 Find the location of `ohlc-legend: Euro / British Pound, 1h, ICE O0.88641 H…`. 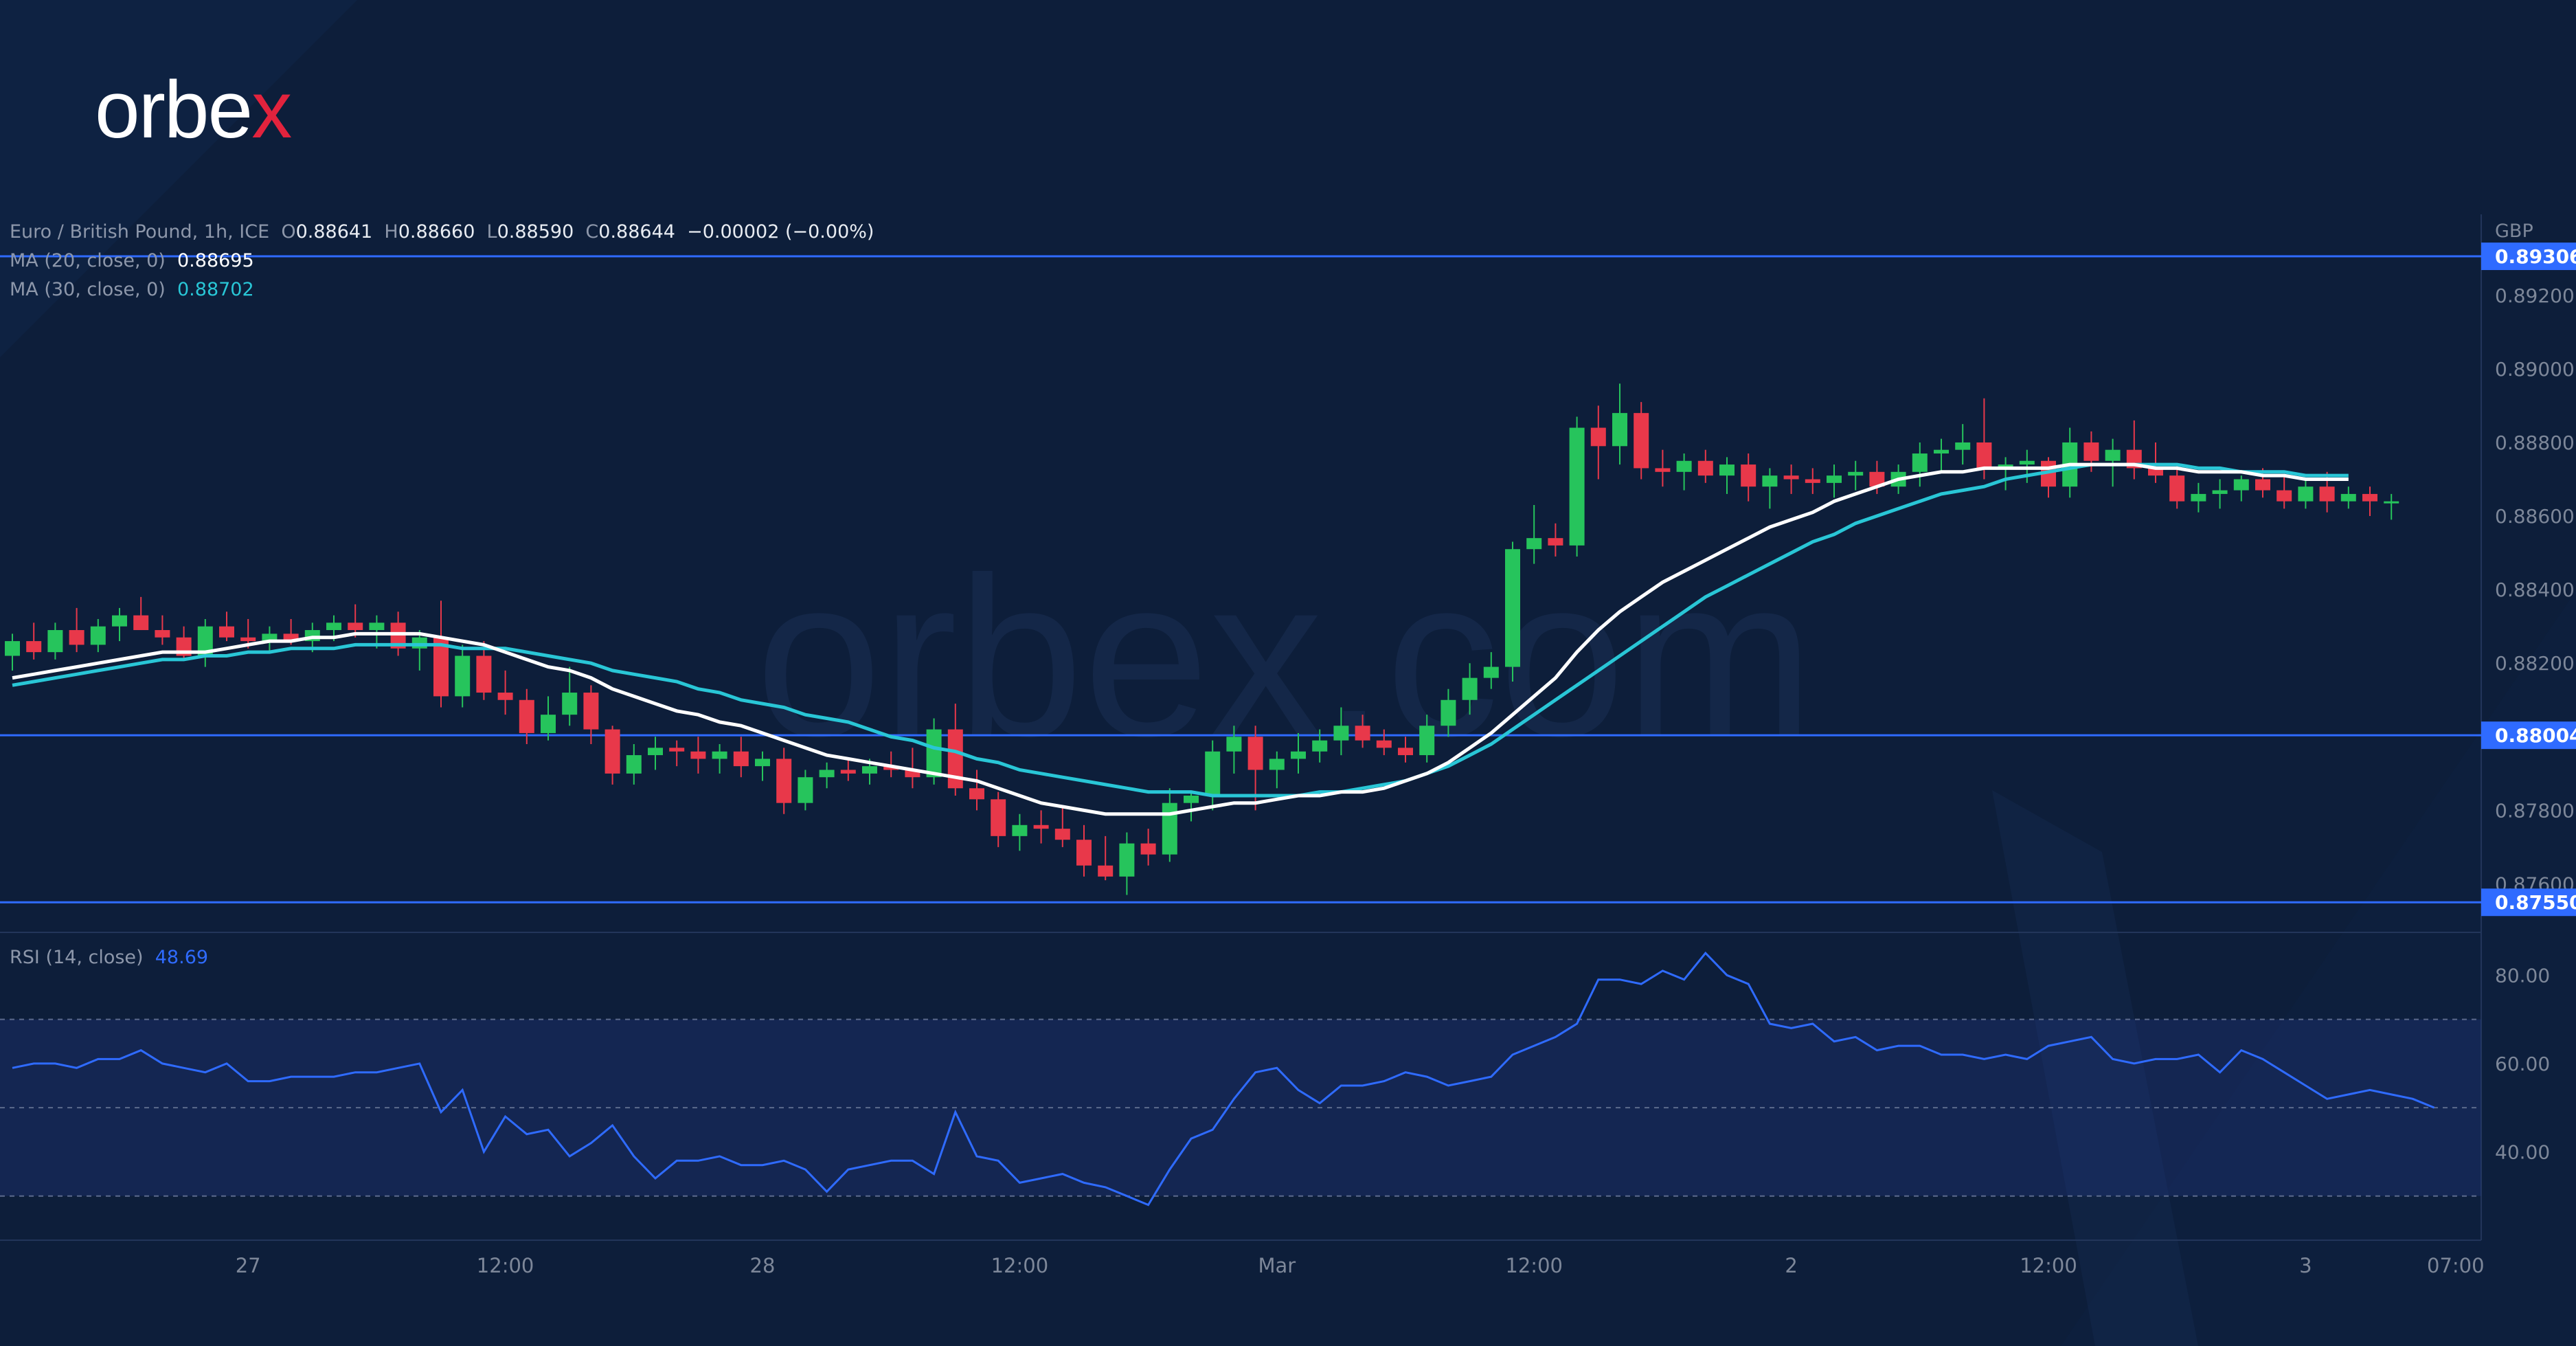

ohlc-legend: Euro / British Pound, 1h, ICE O0.88641 H… is located at coordinates (442, 232).